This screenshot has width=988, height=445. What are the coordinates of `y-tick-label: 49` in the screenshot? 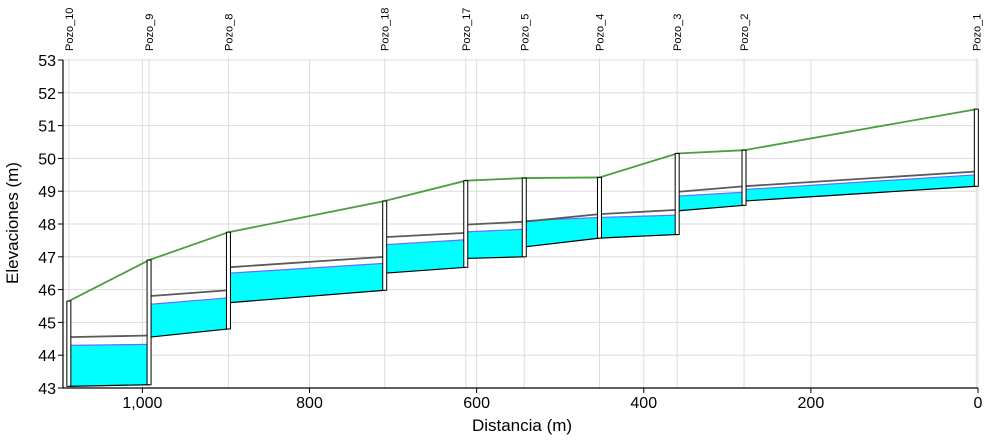 It's located at (47, 192).